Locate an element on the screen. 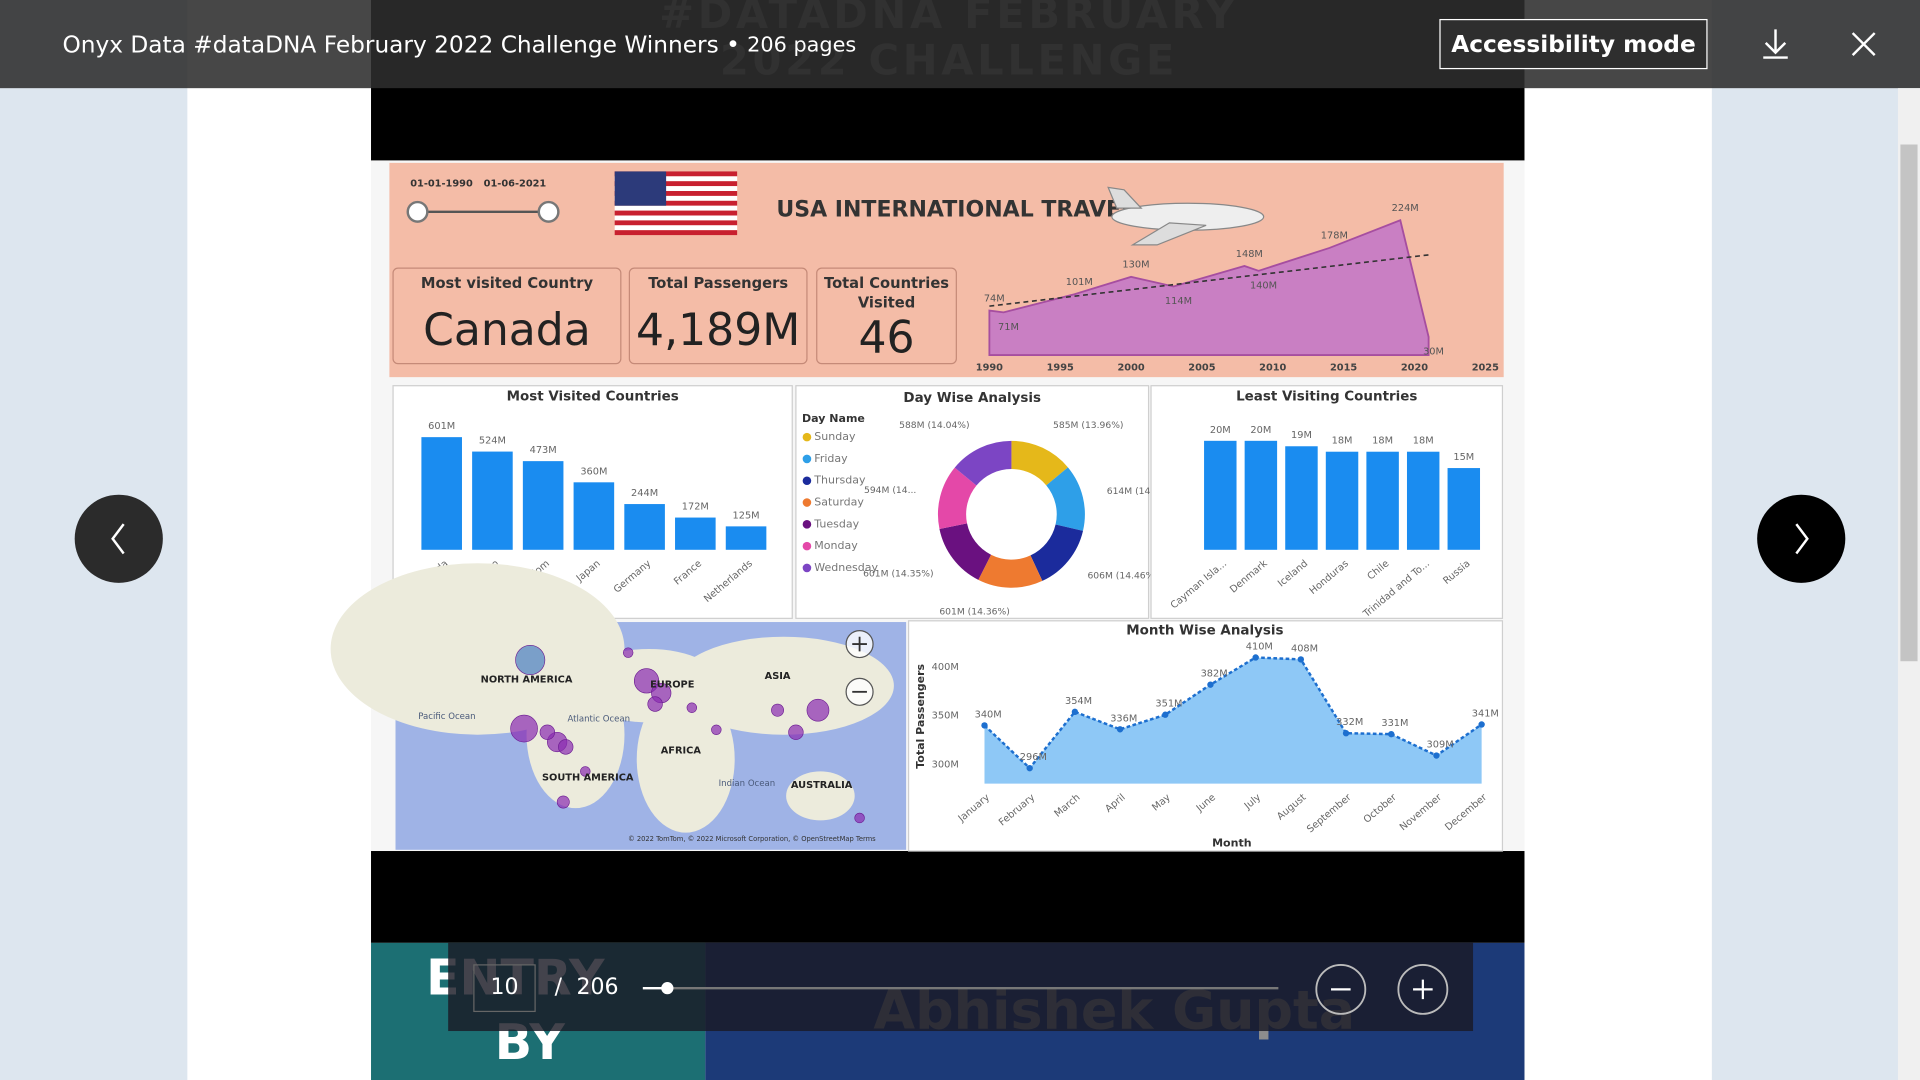  chart-title: Least Visiting Countries is located at coordinates (1326, 397).